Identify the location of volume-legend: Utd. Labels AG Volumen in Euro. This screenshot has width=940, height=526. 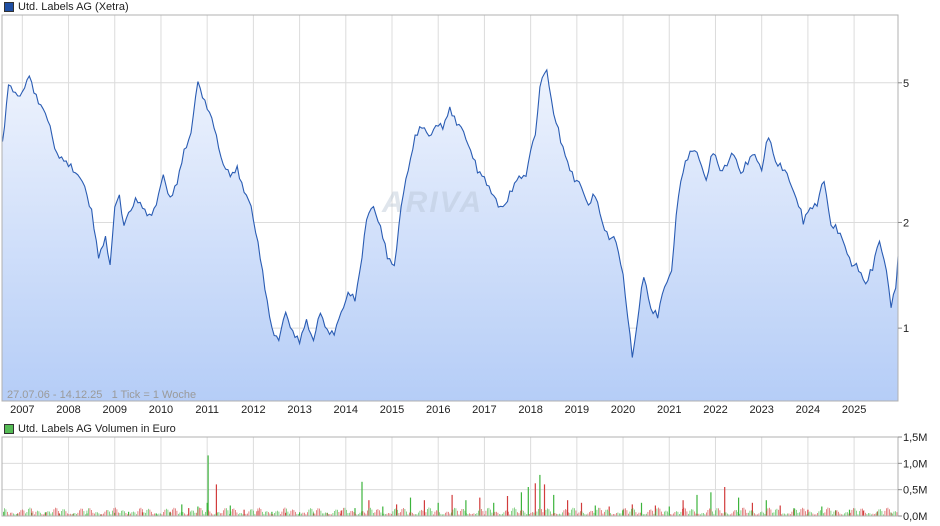
(90, 429).